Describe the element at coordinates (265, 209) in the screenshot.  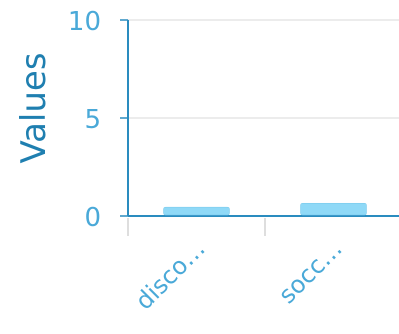
I see `bars` at that location.